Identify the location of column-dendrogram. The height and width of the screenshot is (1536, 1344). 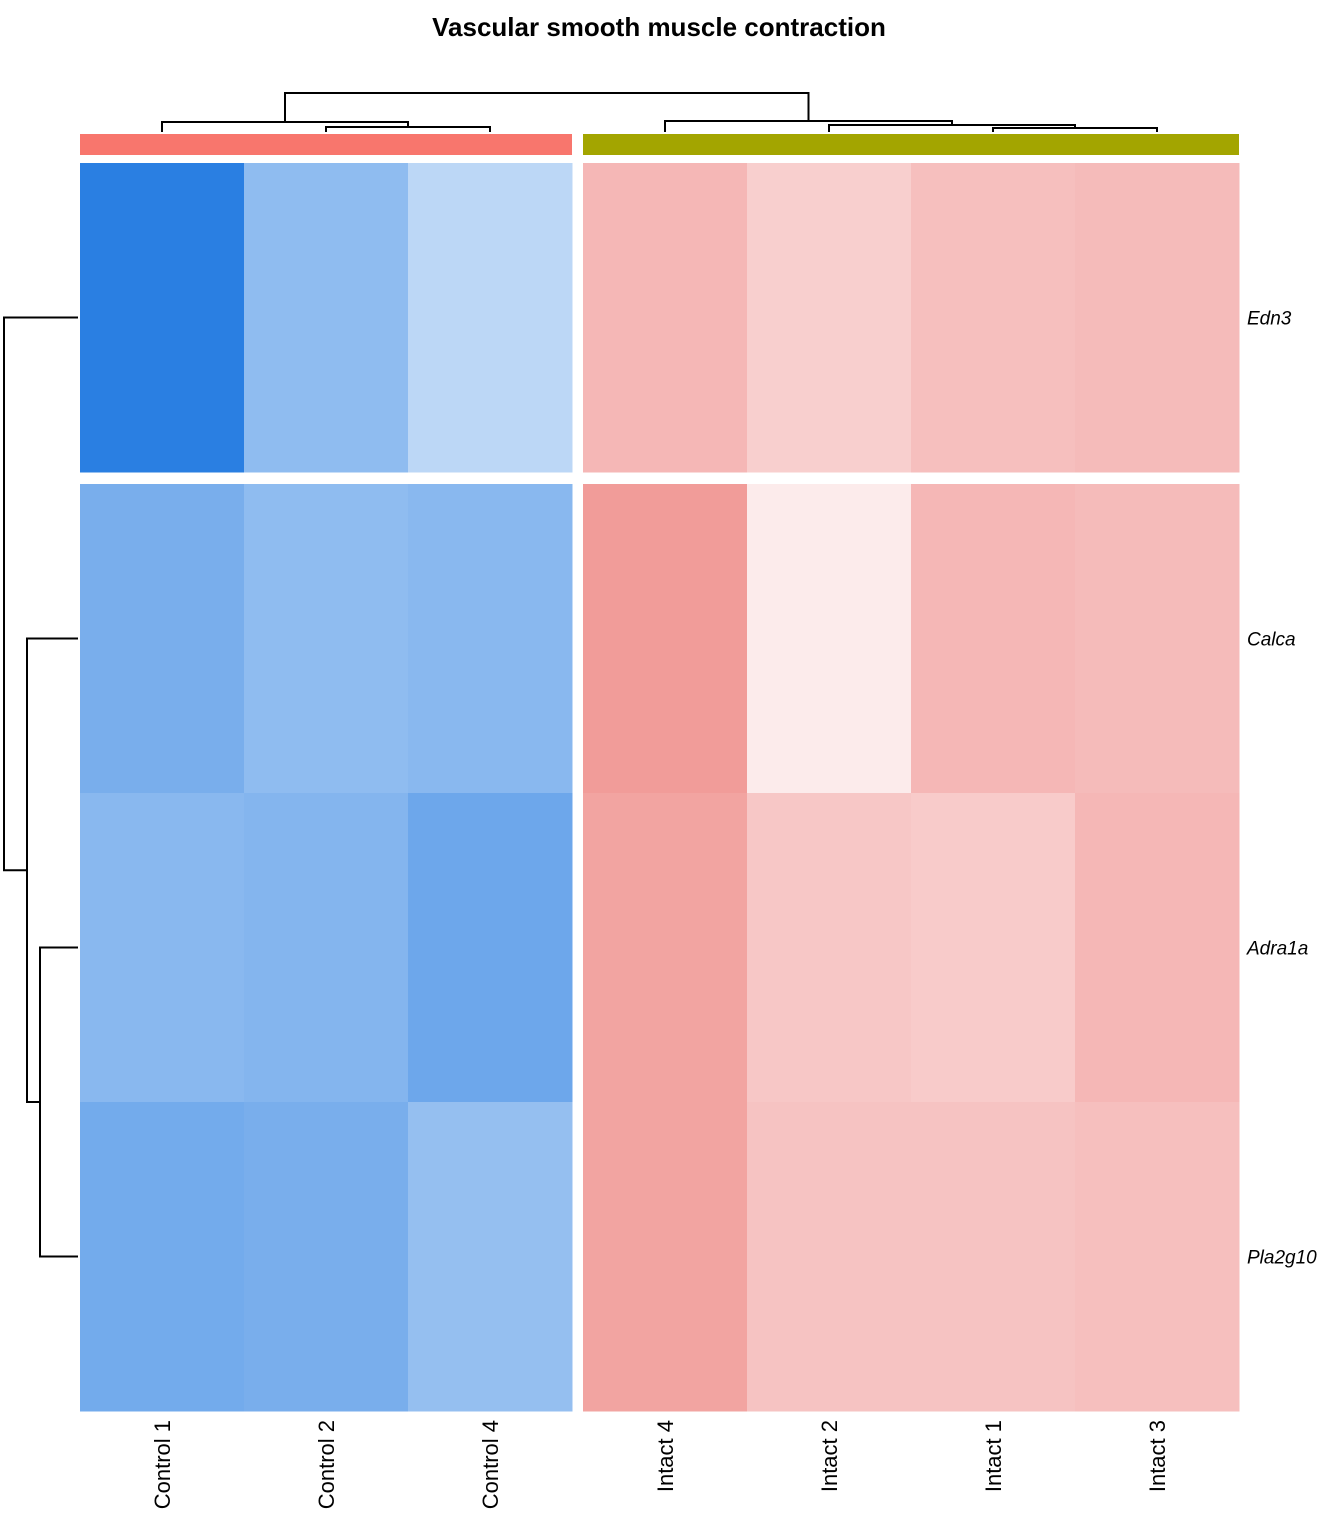
(659, 112).